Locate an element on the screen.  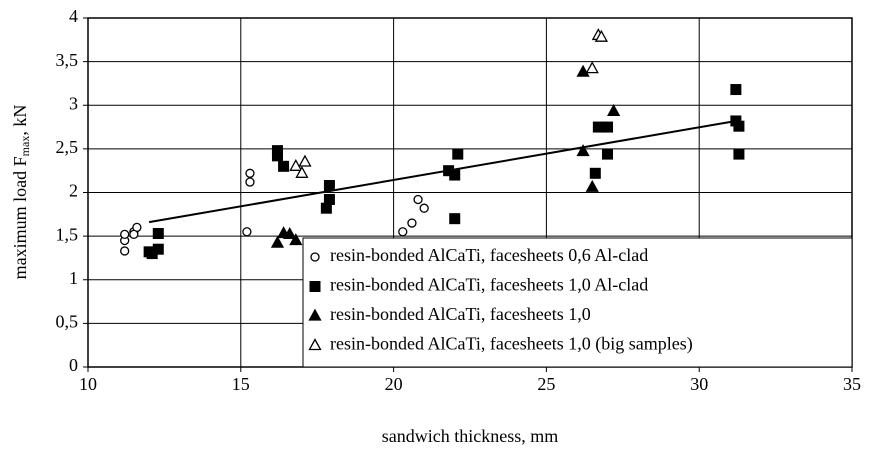
y-tick-label: 2 is located at coordinates (73, 191).